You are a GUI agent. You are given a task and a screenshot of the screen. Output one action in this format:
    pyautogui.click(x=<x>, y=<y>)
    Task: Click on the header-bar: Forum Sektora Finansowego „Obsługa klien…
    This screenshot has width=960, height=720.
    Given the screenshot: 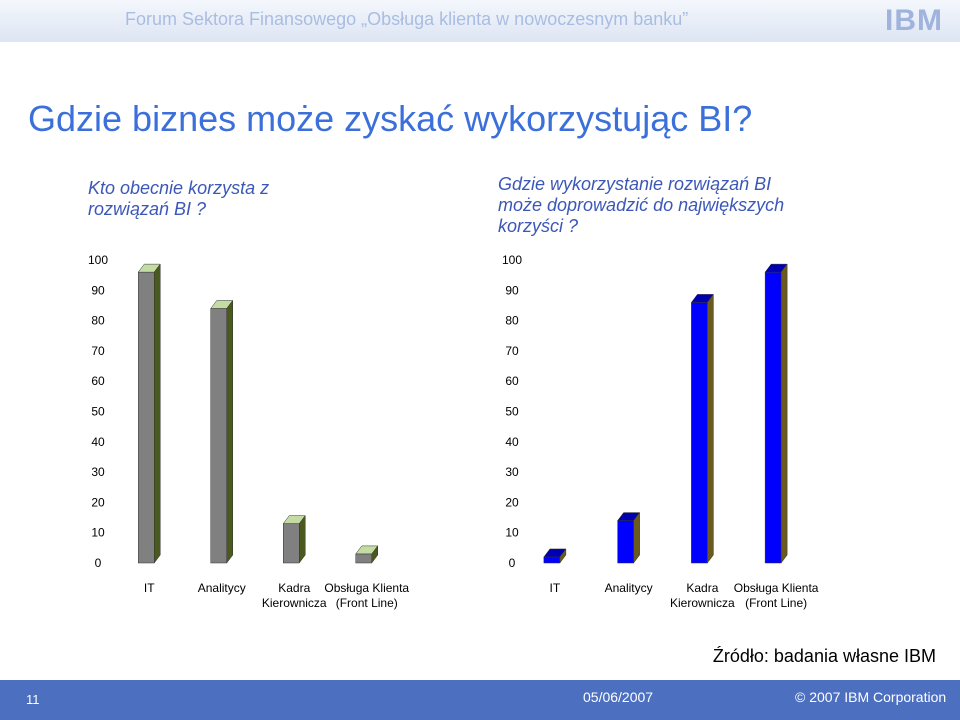 What is the action you would take?
    pyautogui.click(x=480, y=21)
    